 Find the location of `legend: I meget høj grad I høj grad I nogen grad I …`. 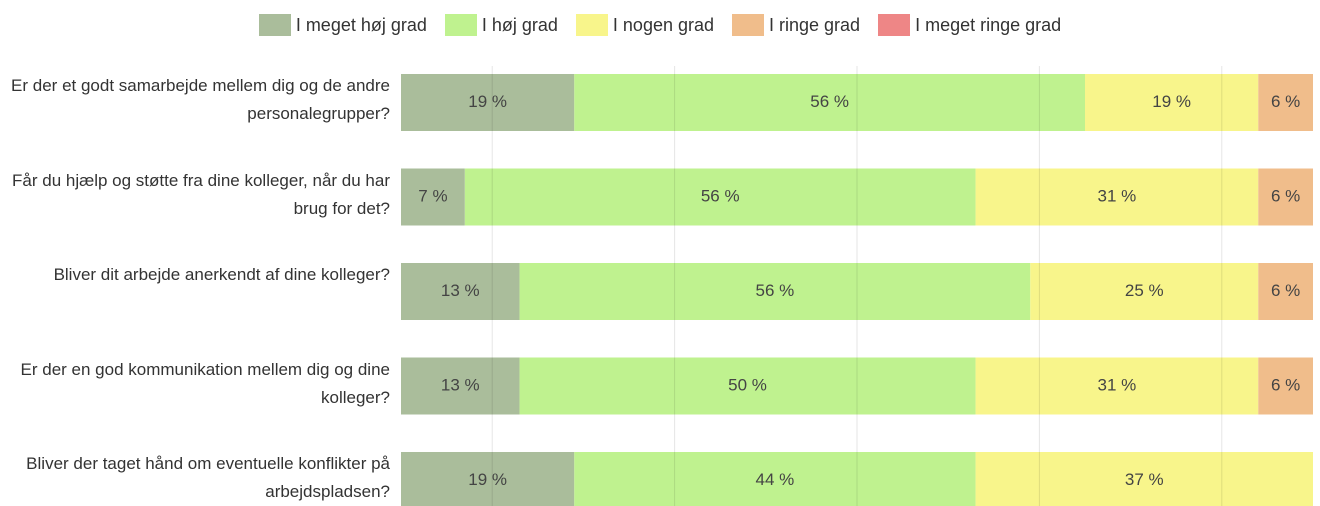

legend: I meget høj grad I høj grad I nogen grad I … is located at coordinates (660, 25).